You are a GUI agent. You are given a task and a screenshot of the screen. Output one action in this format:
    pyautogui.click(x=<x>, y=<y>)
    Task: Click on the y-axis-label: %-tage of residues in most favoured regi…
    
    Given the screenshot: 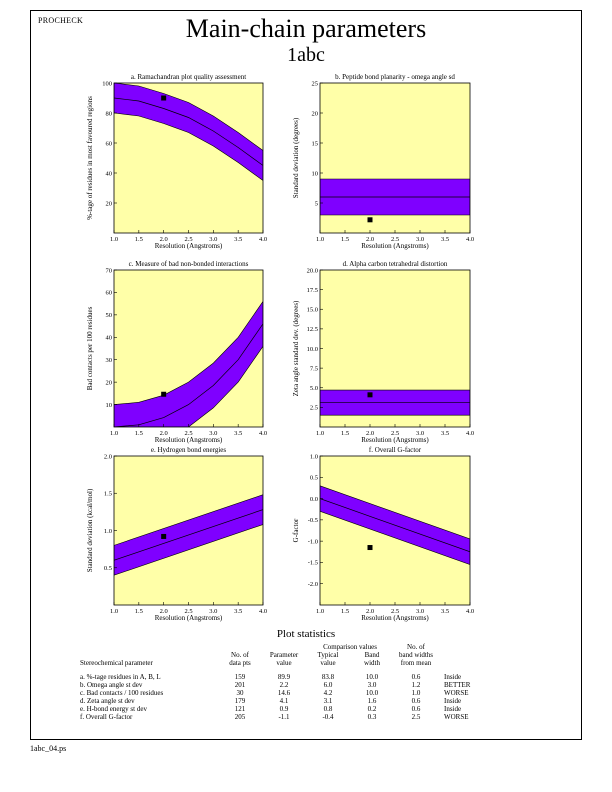 What is the action you would take?
    pyautogui.click(x=90, y=158)
    